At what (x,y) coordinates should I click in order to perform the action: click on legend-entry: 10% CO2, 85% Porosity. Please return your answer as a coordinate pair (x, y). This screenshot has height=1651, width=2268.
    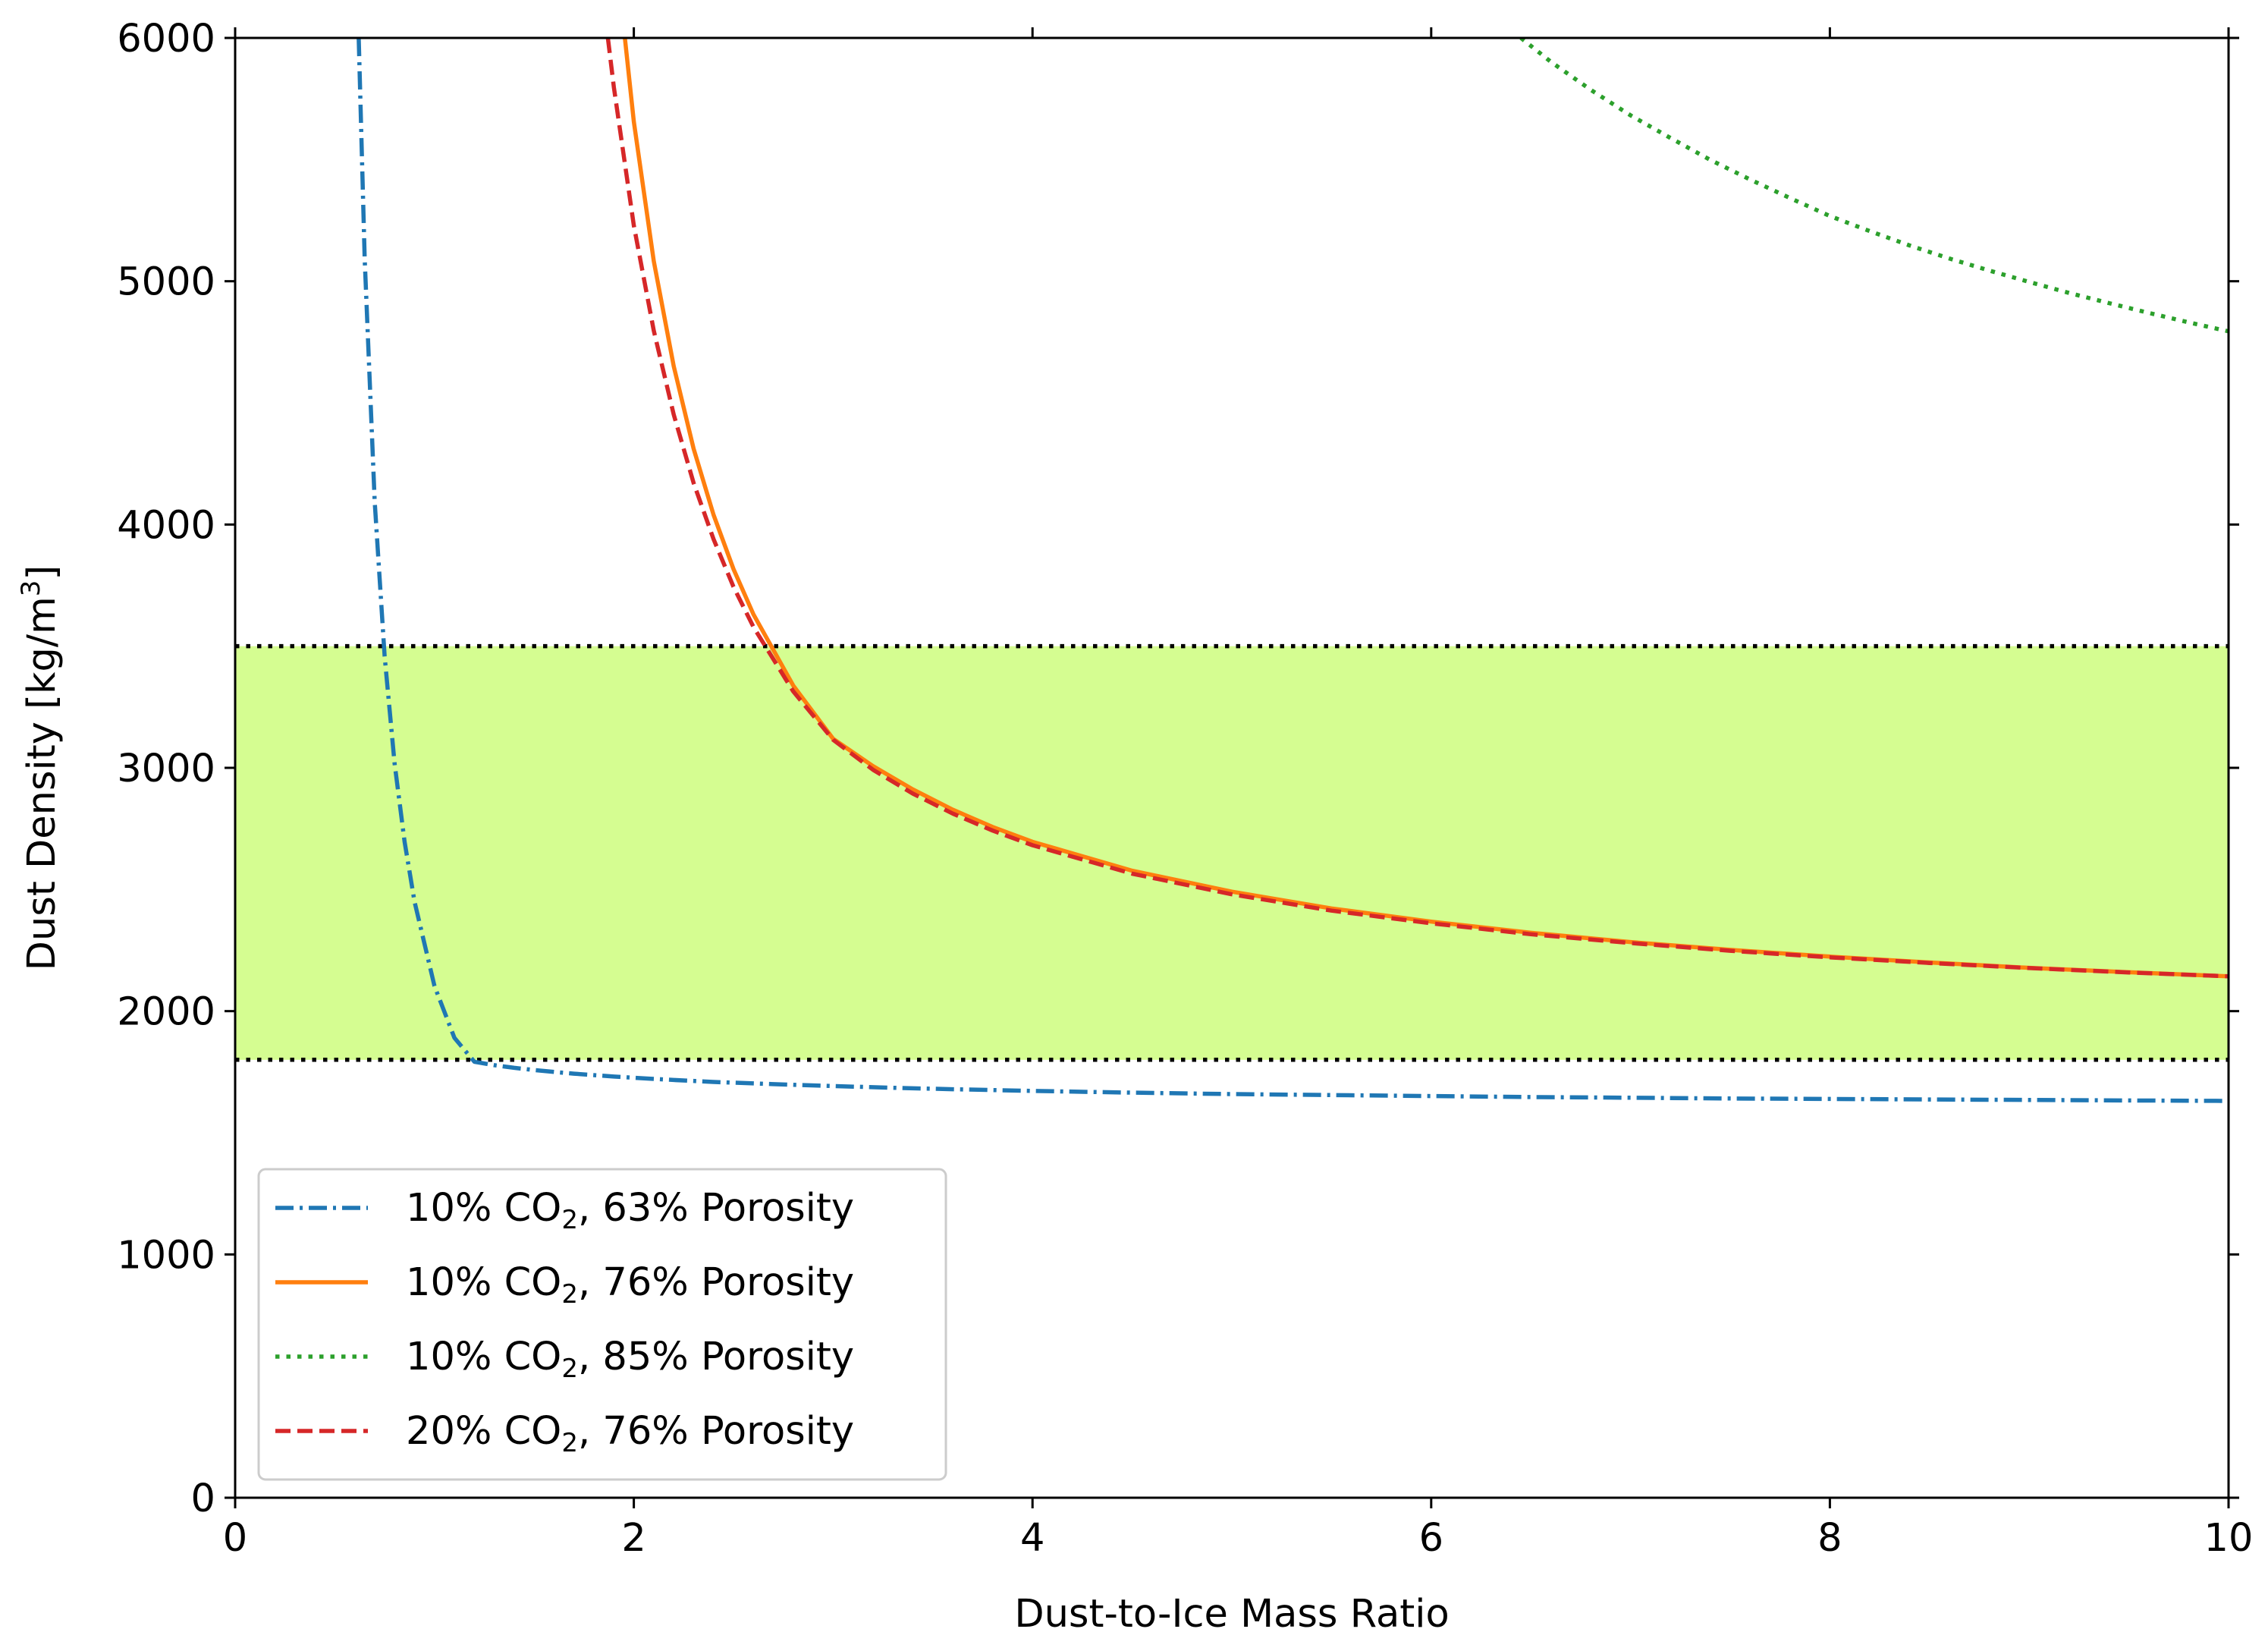
    Looking at the image, I should click on (564, 1360).